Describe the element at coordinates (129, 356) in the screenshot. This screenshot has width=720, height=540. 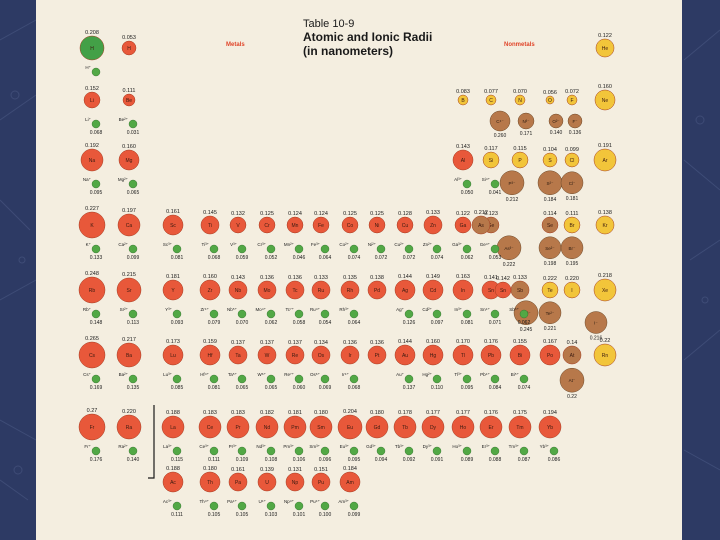
I see `atom-symbol: Ba` at that location.